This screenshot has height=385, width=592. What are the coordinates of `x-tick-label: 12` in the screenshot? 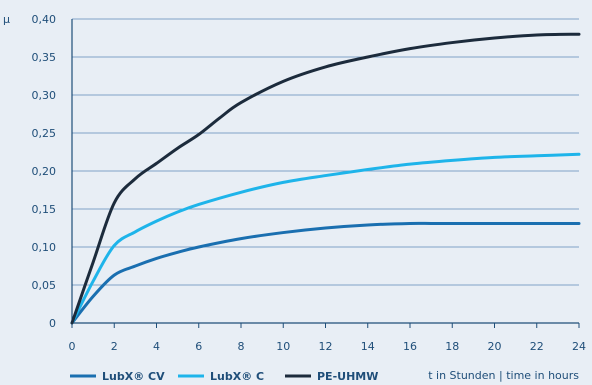 It's located at (326, 346).